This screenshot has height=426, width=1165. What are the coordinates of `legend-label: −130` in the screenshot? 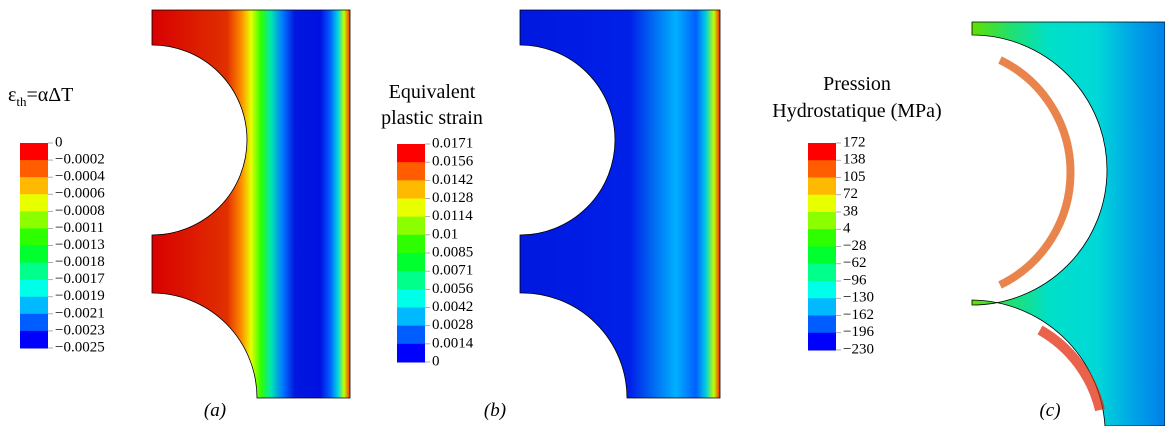 It's located at (858, 298).